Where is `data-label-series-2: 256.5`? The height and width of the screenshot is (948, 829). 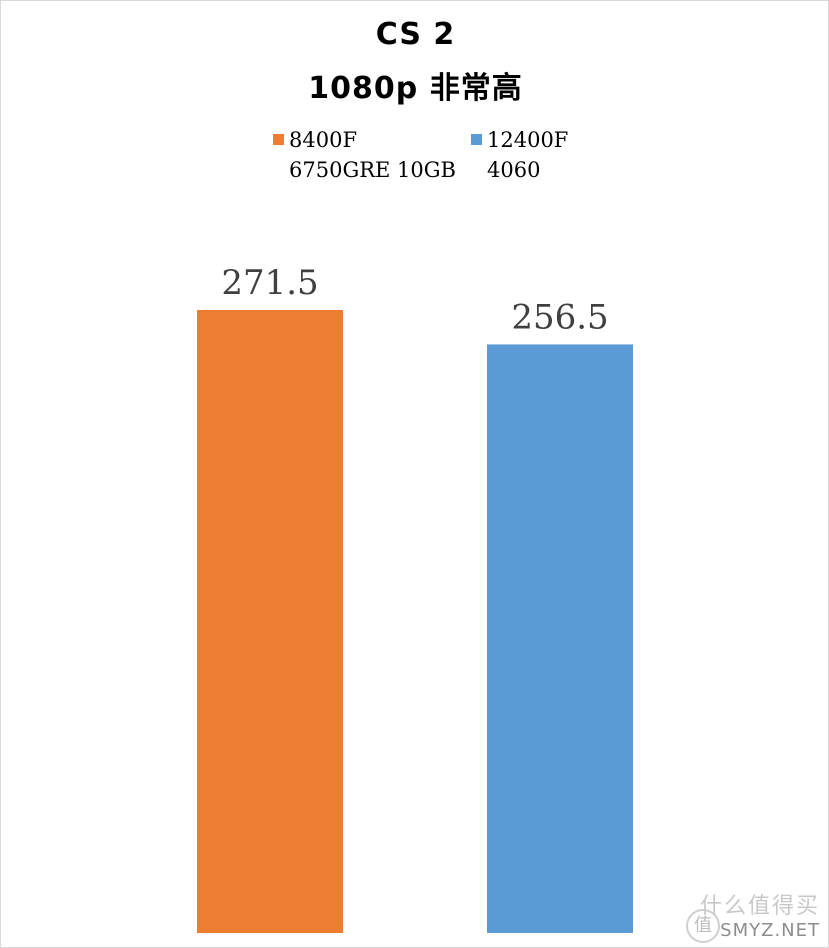 data-label-series-2: 256.5 is located at coordinates (559, 317).